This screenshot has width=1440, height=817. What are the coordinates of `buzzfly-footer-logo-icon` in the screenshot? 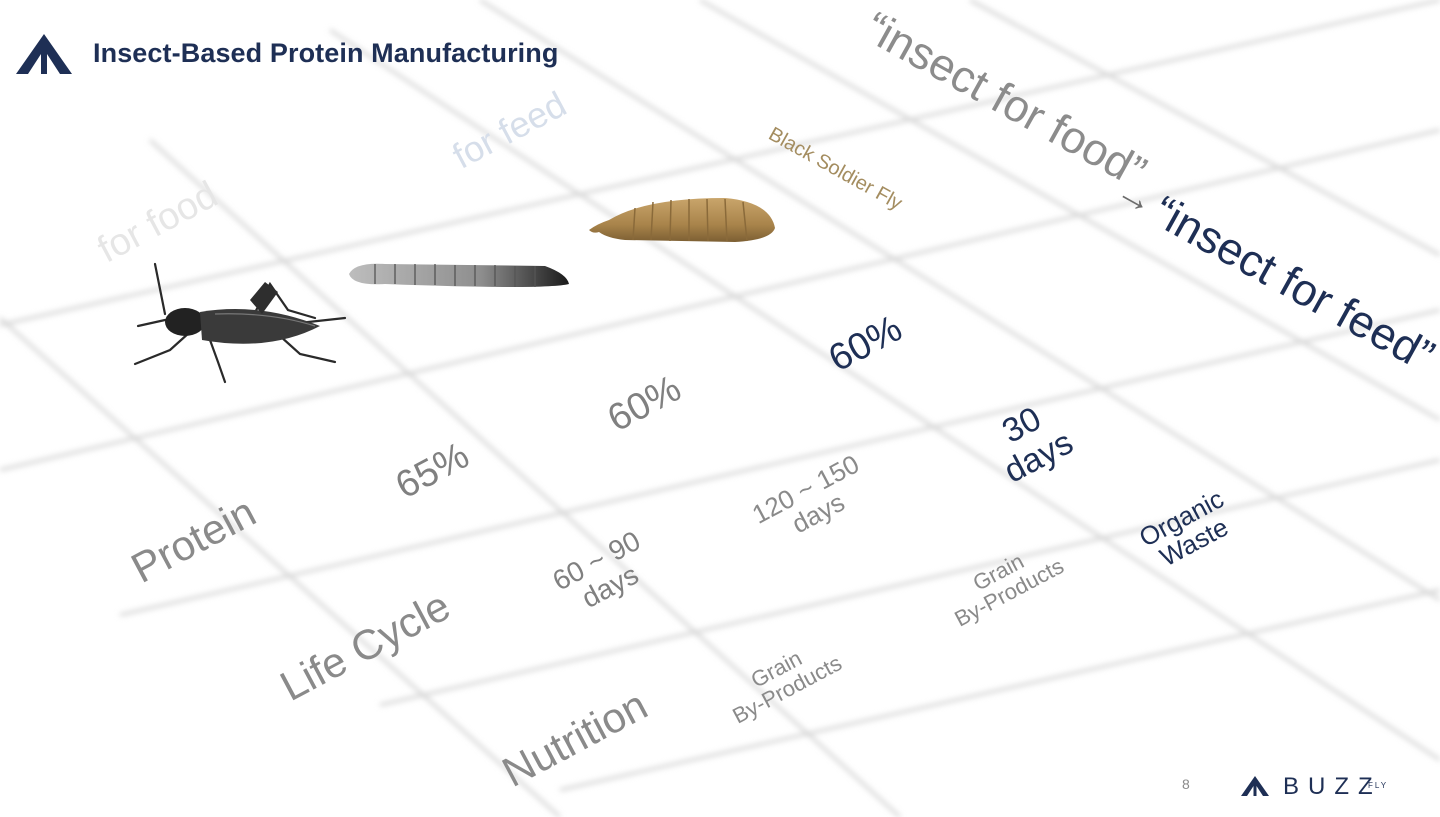 It's located at (1255, 786).